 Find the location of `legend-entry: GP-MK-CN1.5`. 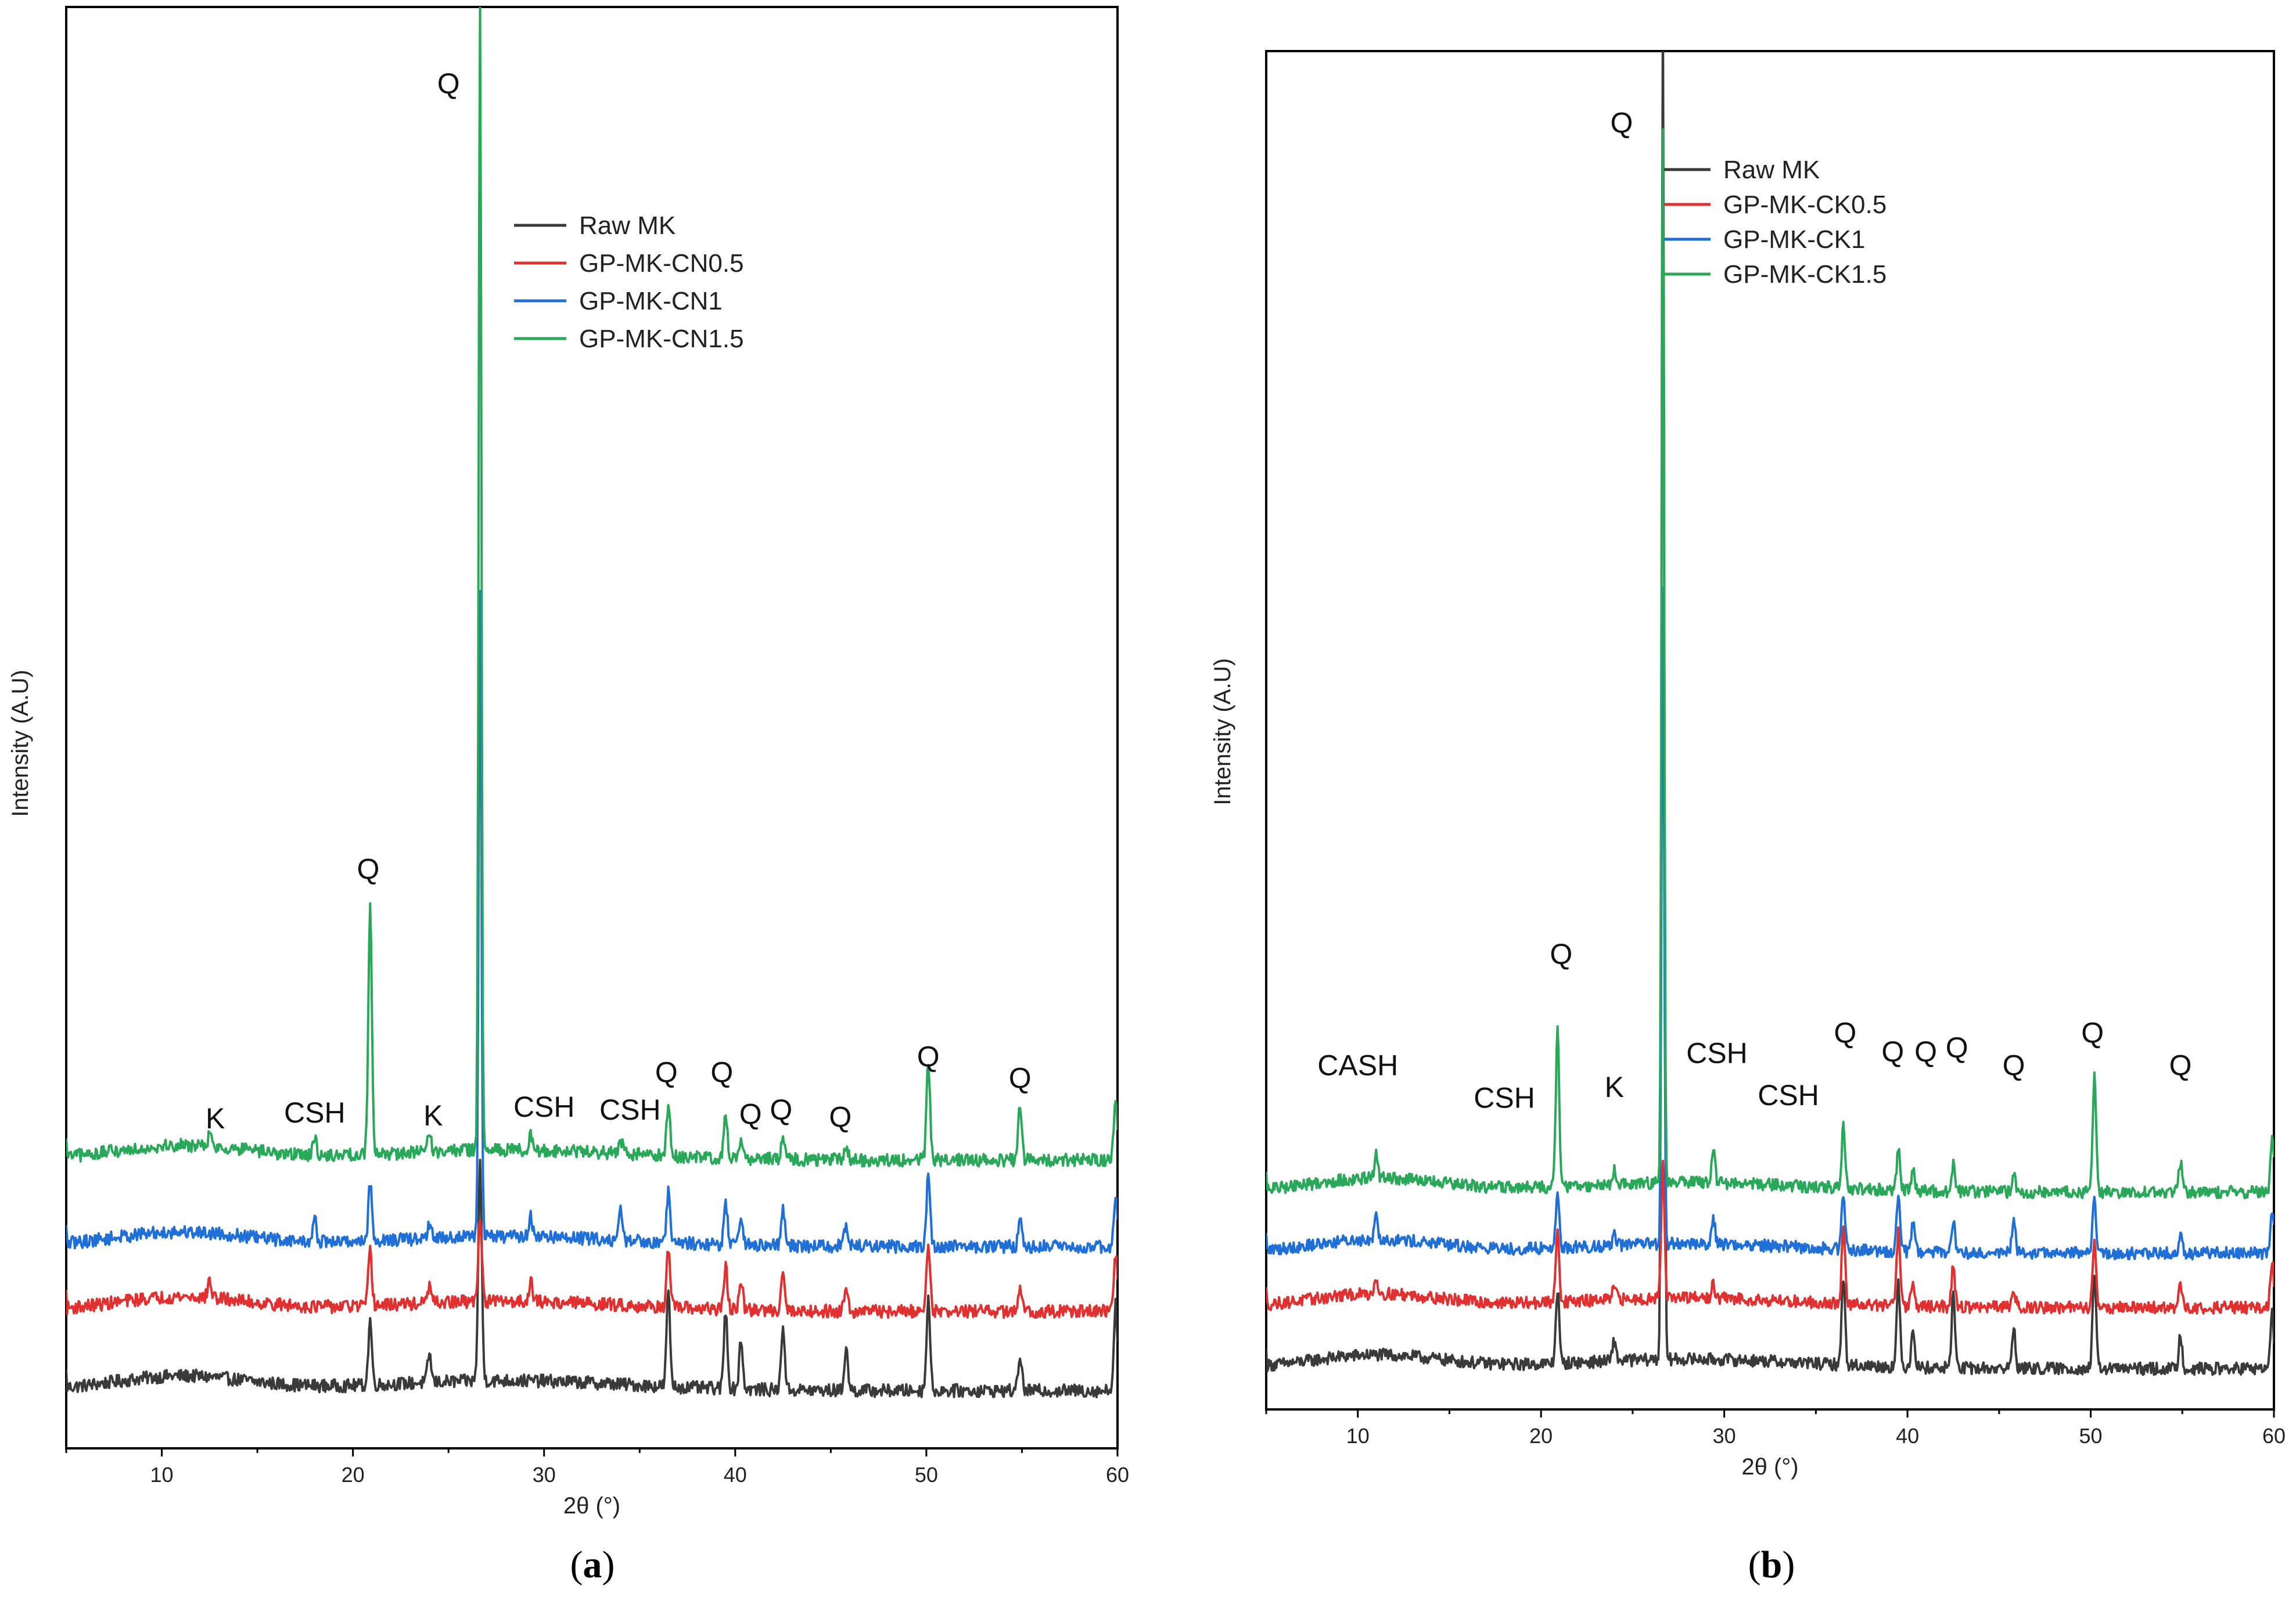

legend-entry: GP-MK-CN1.5 is located at coordinates (661, 339).